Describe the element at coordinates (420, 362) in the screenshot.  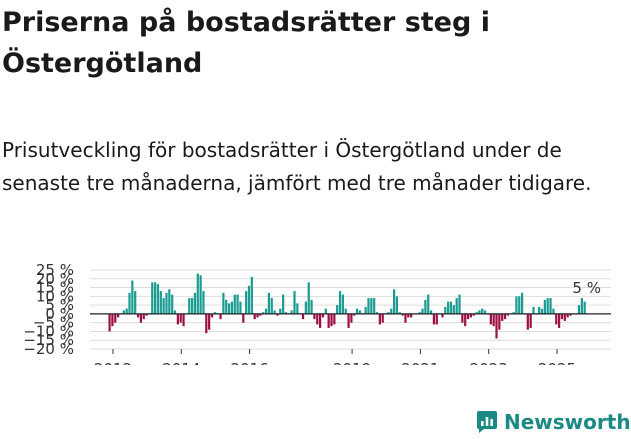
I see `x-tick-label: 2021` at that location.